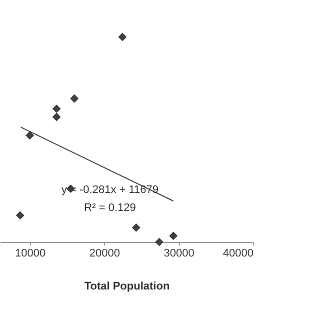 The height and width of the screenshot is (320, 320). What do you see at coordinates (30, 254) in the screenshot?
I see `x-tick-label: 10000` at bounding box center [30, 254].